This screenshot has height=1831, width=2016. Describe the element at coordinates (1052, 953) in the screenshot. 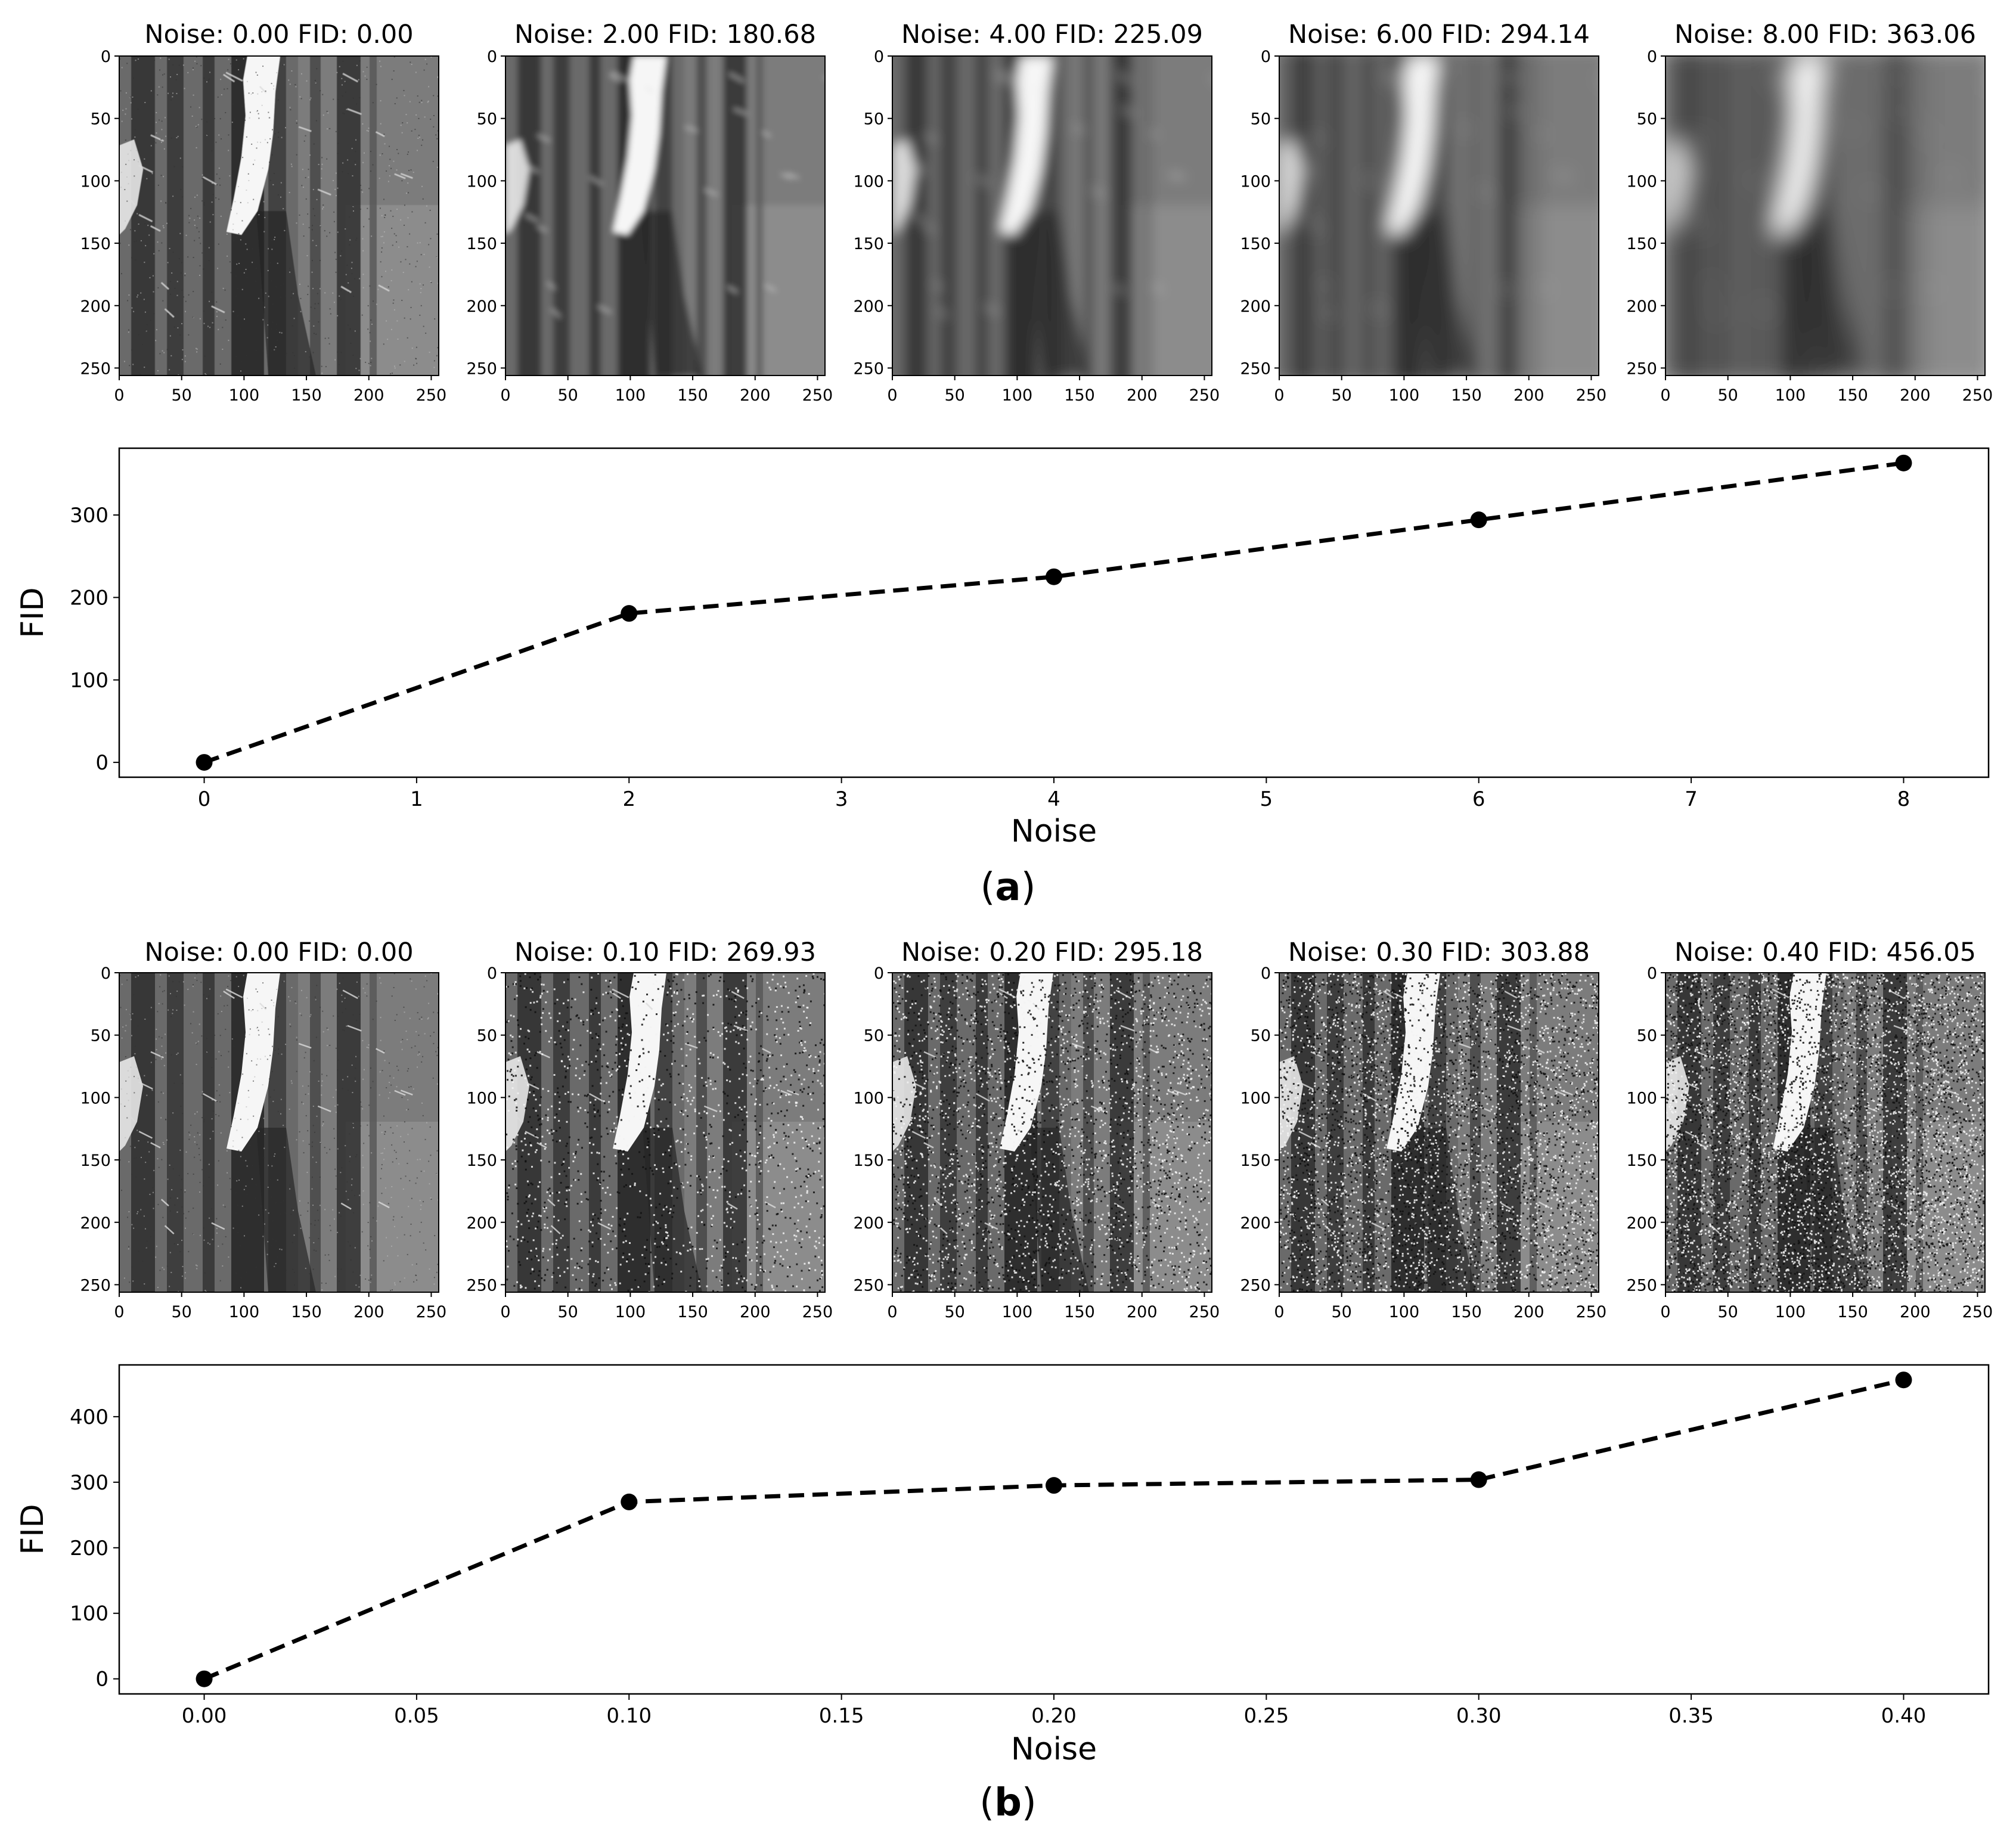

I see `thumbnail-title: Noise: 0.20 FID: 295.18` at that location.